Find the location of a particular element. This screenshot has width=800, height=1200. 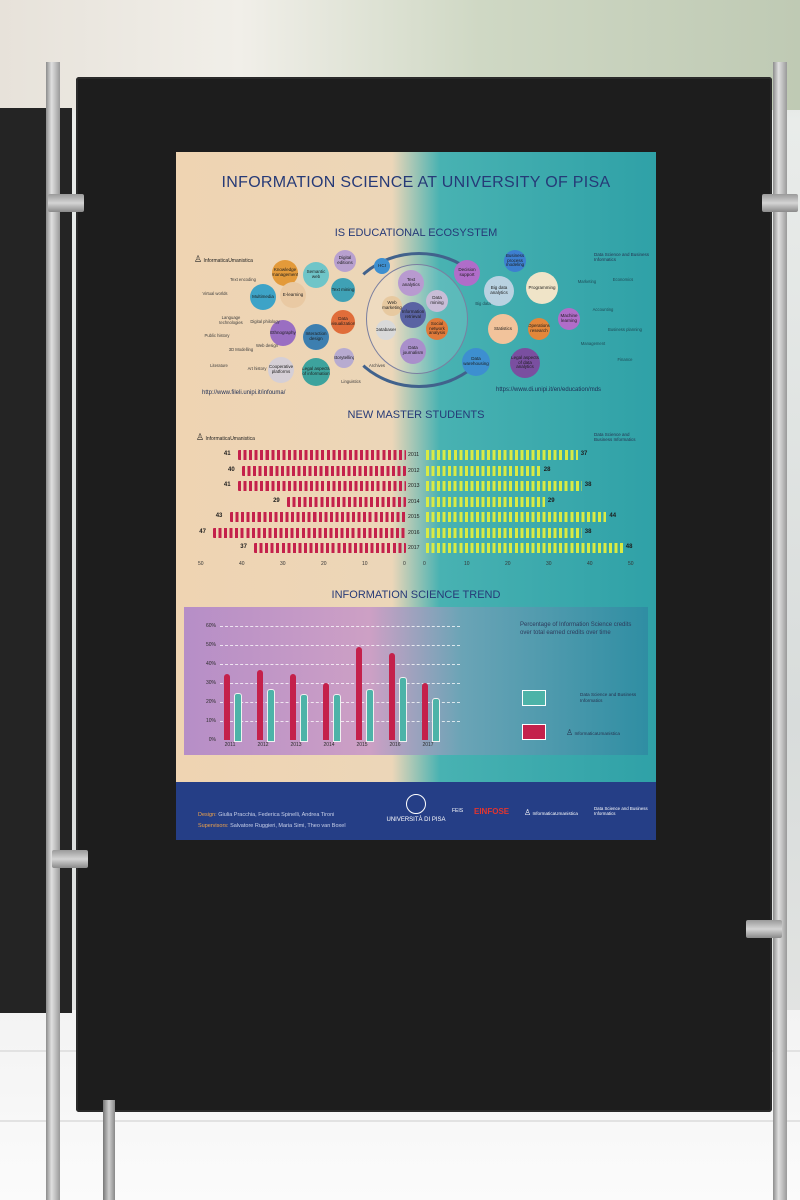

ecosystem-topic-label: Management is located at coordinates (593, 343).